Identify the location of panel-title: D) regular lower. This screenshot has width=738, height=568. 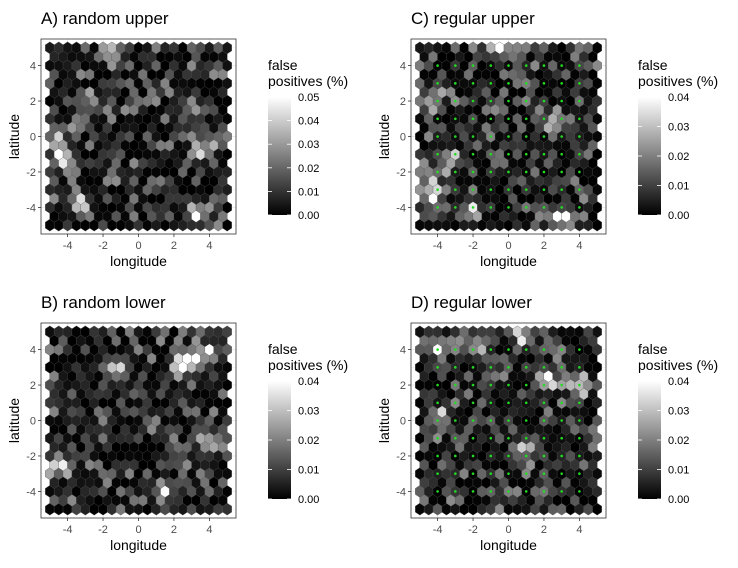
(471, 302).